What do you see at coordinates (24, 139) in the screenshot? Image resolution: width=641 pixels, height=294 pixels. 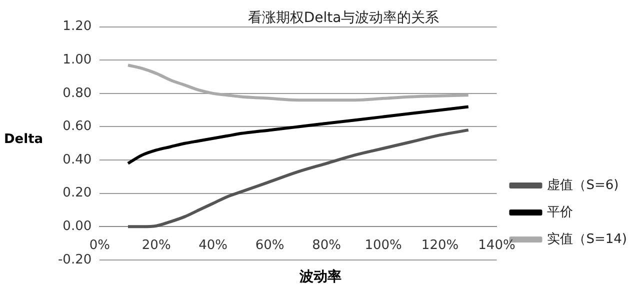 I see `y-axis-title: Delta` at bounding box center [24, 139].